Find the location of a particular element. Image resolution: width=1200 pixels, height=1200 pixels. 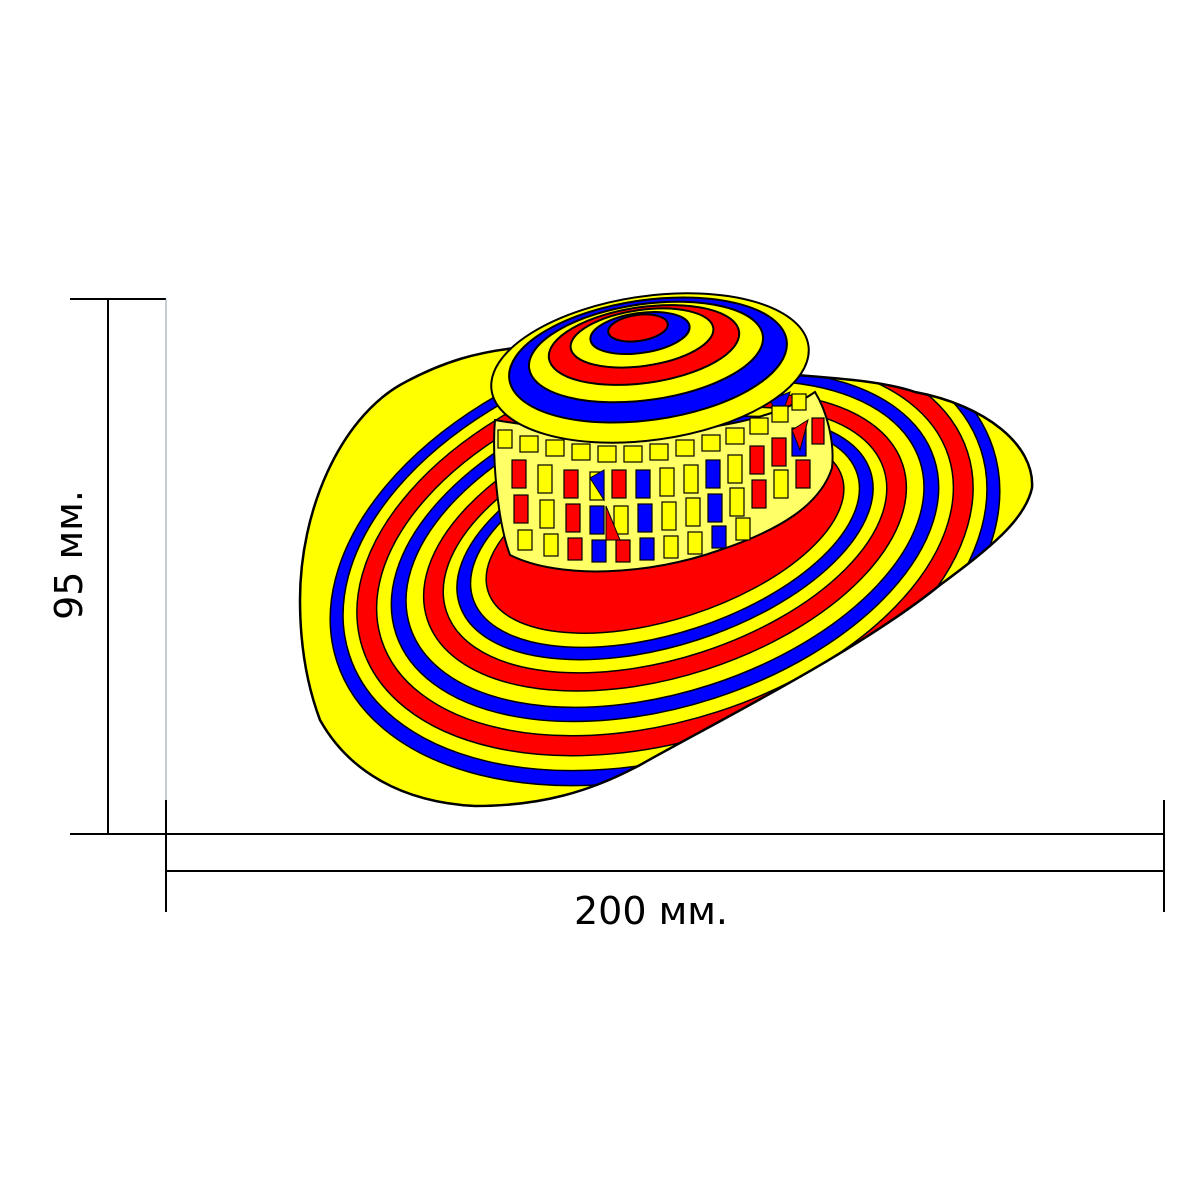

height-label: 95 мм. is located at coordinates (69, 555).